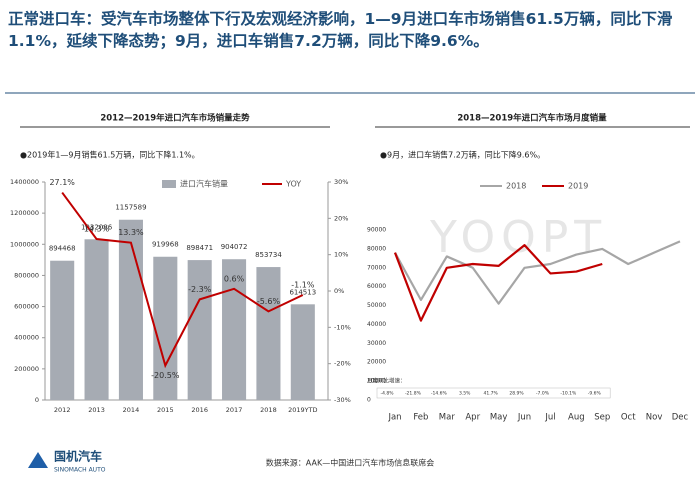 This screenshot has height=484, width=700. Describe the element at coordinates (524, 418) in the screenshot. I see `x-tick-label: Jun` at that location.